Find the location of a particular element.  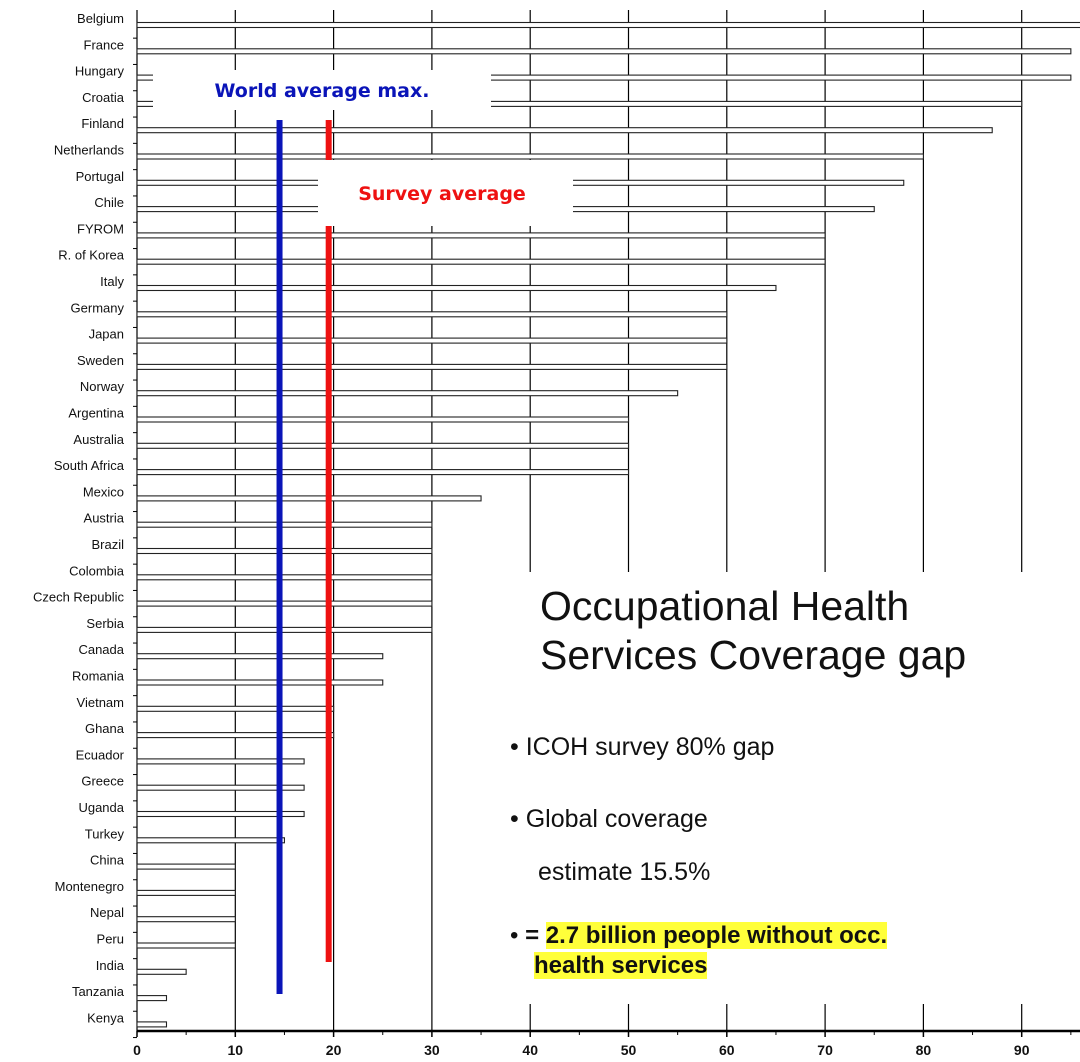

category-label: Italy is located at coordinates (112, 281).